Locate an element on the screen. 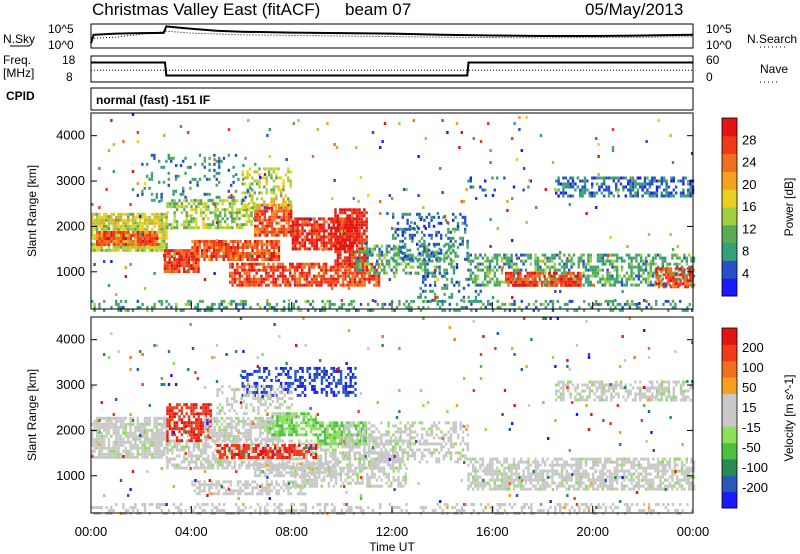 This screenshot has height=554, width=800. y-tick-label: 1000 is located at coordinates (70, 271).